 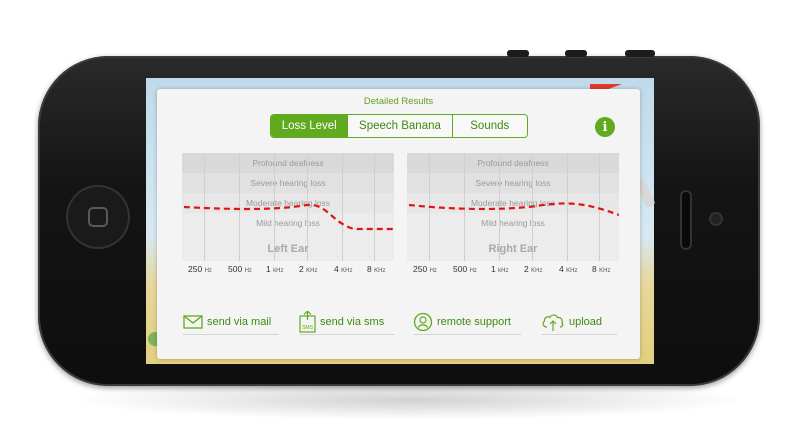 I want to click on upload-label: upload, so click(x=586, y=321).